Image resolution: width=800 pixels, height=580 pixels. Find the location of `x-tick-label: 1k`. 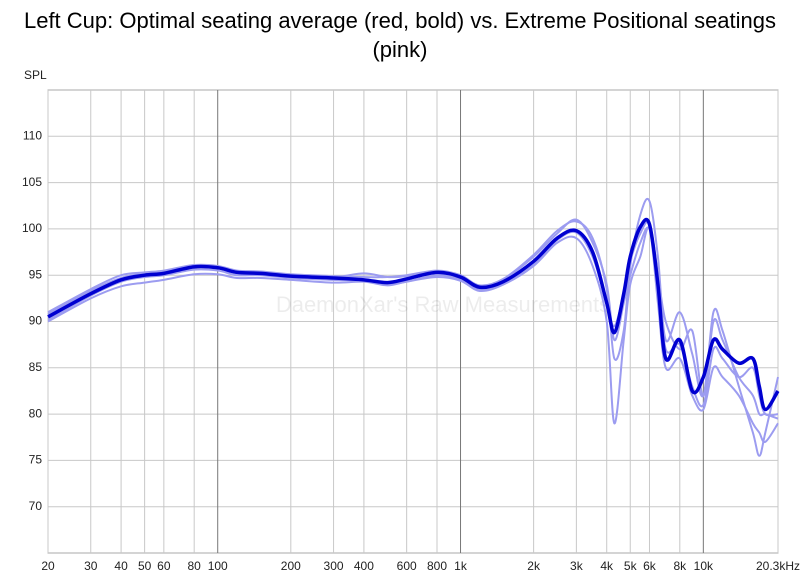

x-tick-label: 1k is located at coordinates (461, 566).